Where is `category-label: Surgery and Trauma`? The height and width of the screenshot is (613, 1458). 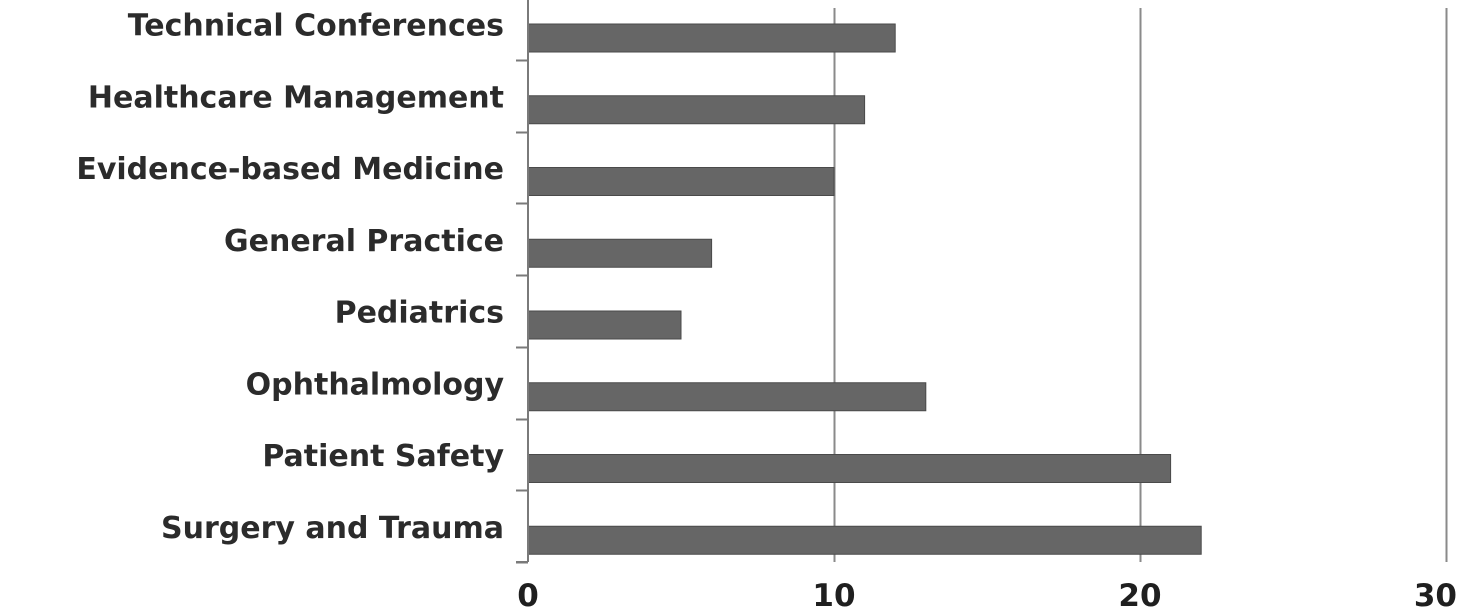 category-label: Surgery and Trauma is located at coordinates (332, 528).